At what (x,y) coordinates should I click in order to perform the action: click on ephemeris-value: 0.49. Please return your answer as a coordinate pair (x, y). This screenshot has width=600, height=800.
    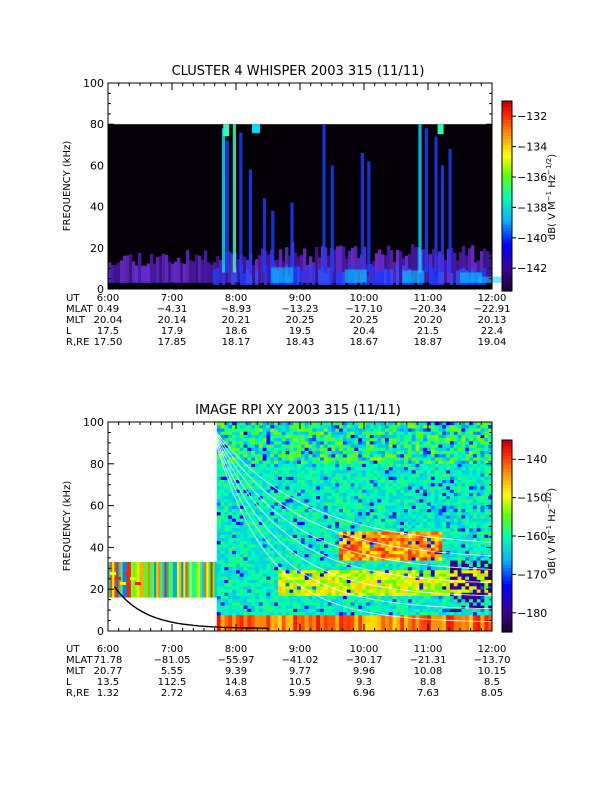
    Looking at the image, I should click on (108, 309).